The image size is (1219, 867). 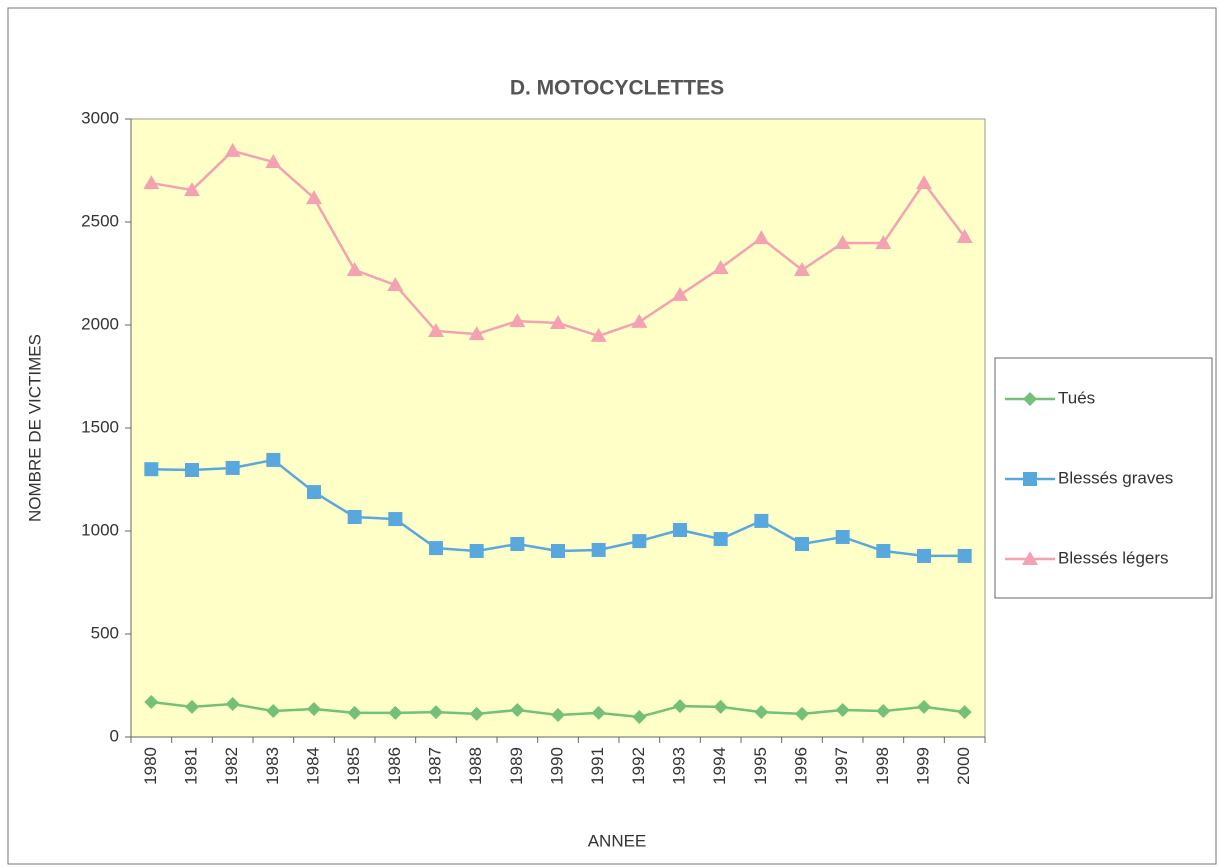 What do you see at coordinates (760, 766) in the screenshot?
I see `x-tick-label: 1995` at bounding box center [760, 766].